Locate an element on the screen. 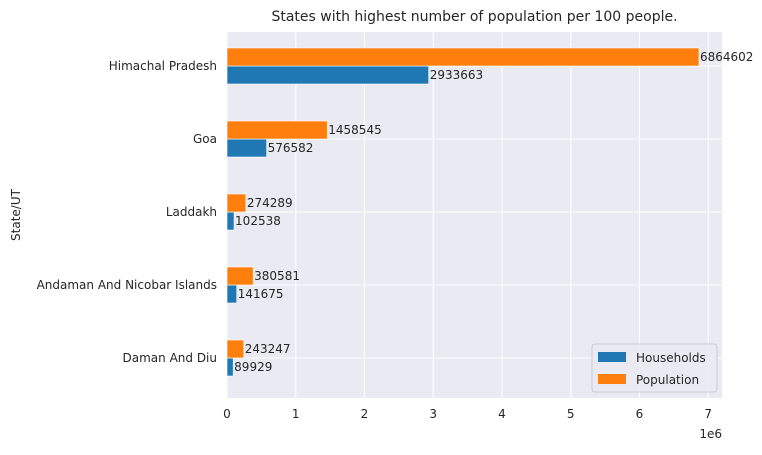  y-tick-label: Goa is located at coordinates (205, 139).